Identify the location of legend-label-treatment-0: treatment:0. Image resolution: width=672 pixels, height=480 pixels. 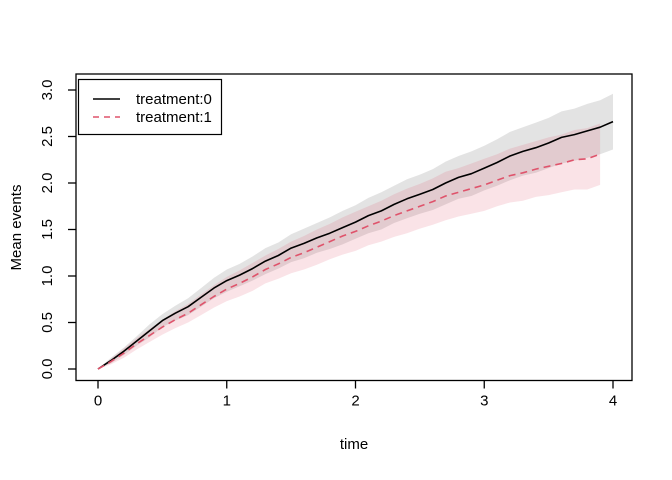
(174, 99).